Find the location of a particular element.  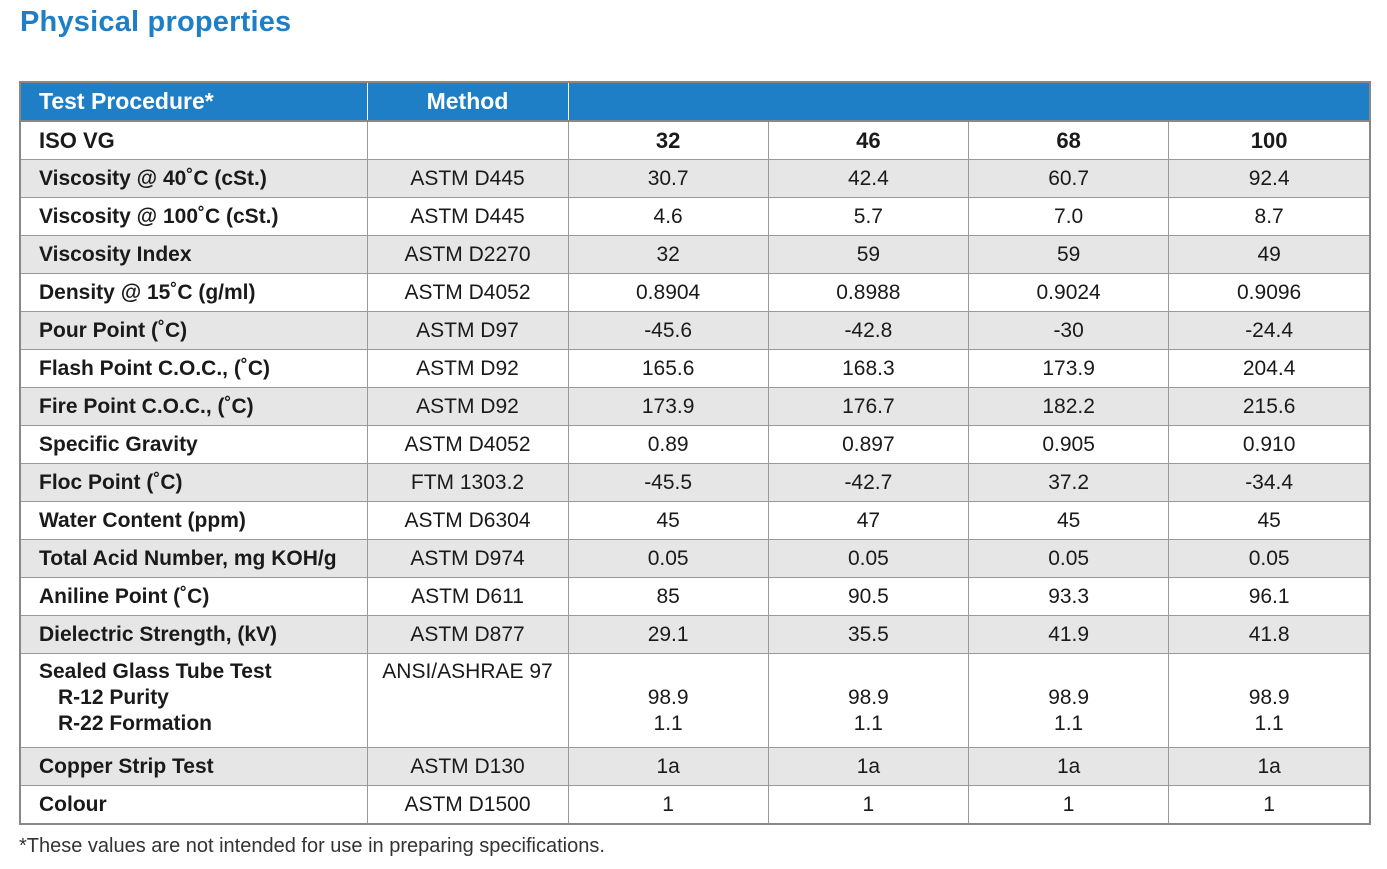

row-method: ASTM D4052 is located at coordinates (468, 444).